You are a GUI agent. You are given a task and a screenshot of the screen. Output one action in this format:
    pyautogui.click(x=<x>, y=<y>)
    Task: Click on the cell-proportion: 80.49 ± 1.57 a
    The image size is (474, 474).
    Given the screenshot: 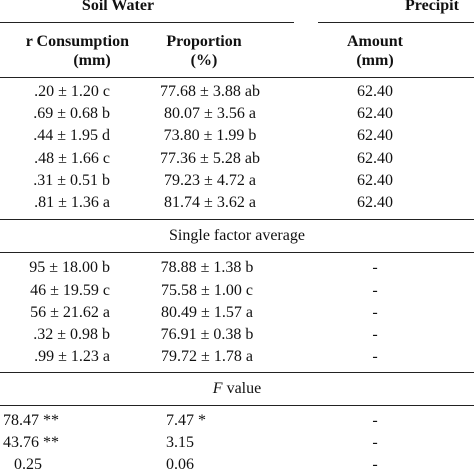 What is the action you would take?
    pyautogui.click(x=207, y=312)
    